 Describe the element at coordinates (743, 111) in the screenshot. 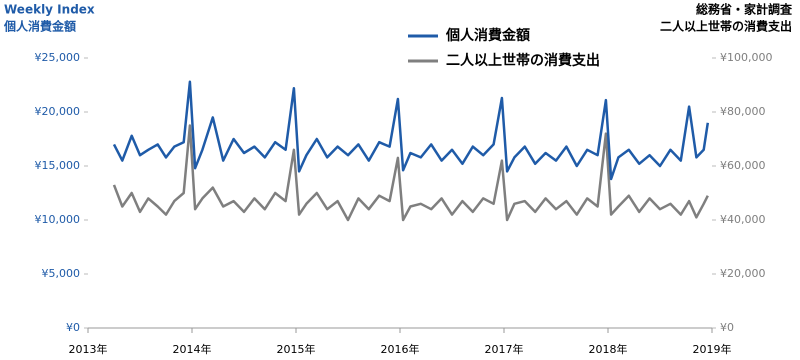

I see `y2-tick-label: ¥80,000` at that location.